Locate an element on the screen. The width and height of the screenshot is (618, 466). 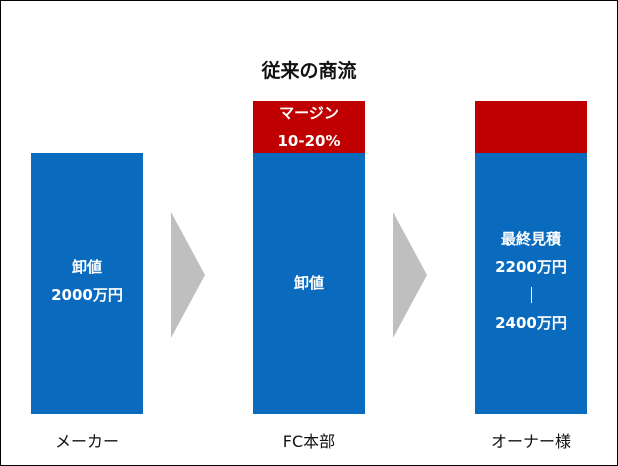
owner-estimate-min: 2200万円 is located at coordinates (531, 267).